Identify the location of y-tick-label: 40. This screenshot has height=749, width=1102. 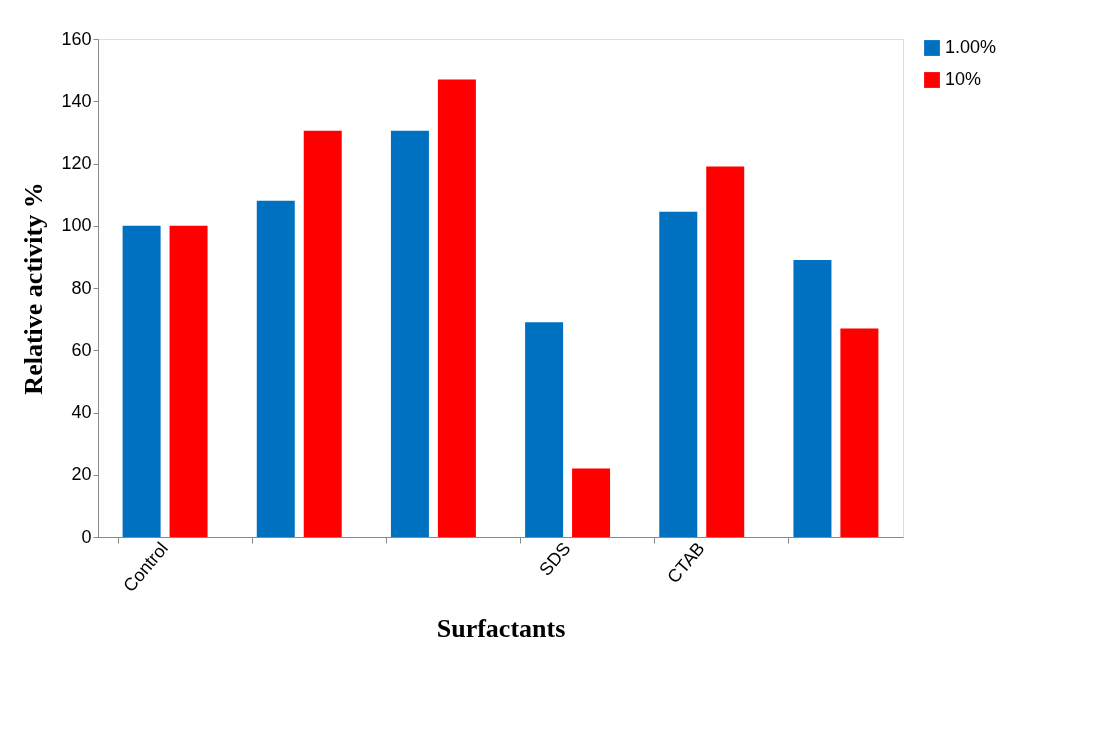
(81, 412).